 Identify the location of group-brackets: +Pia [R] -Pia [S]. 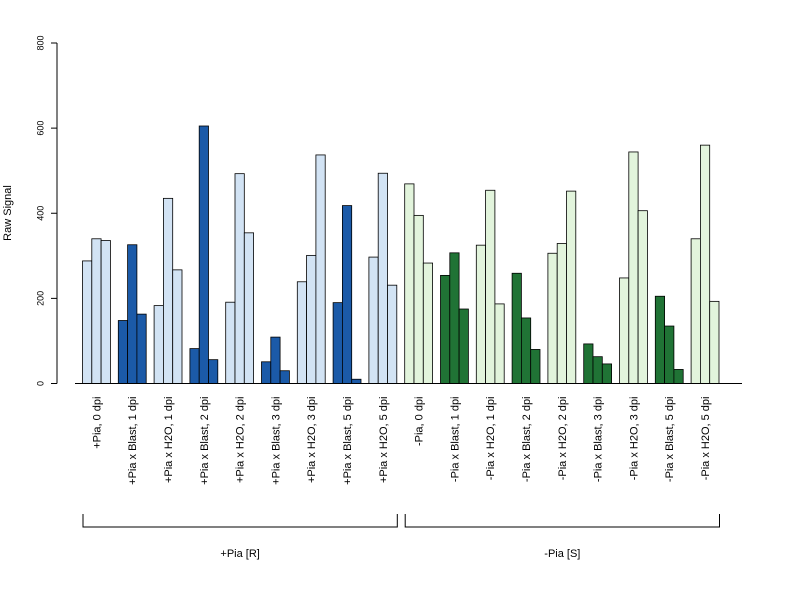
(401, 537).